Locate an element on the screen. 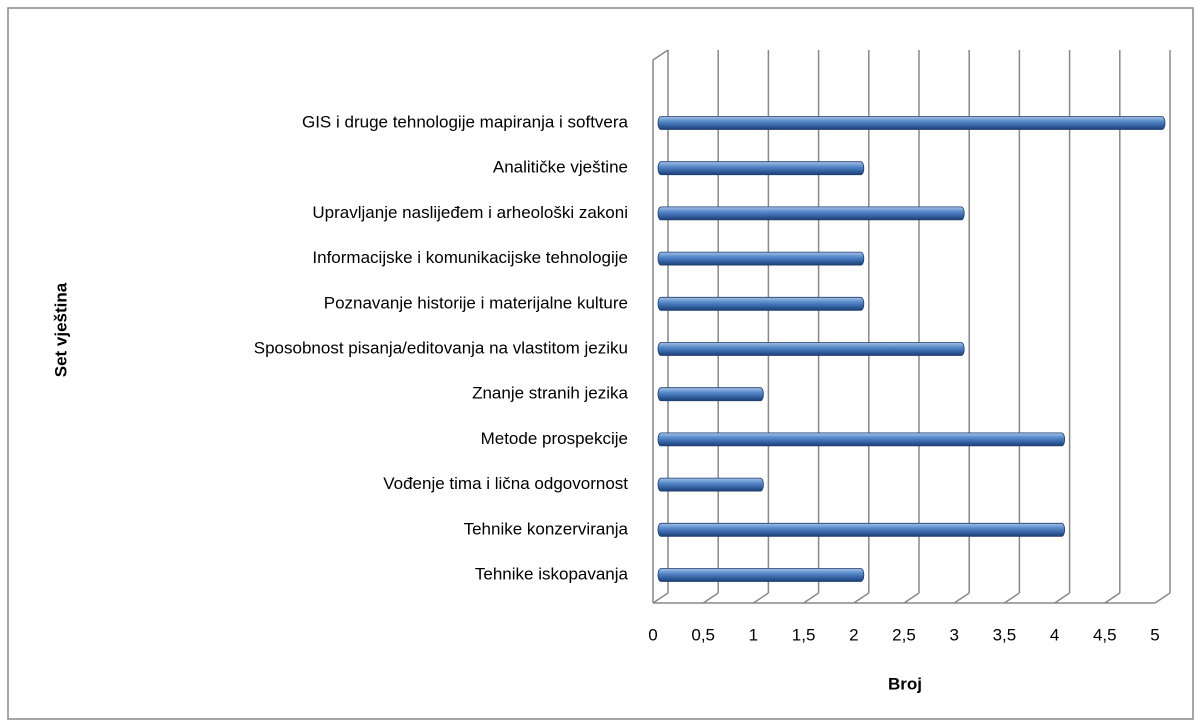 This screenshot has height=727, width=1201. axis-wall is located at coordinates (660, 55).